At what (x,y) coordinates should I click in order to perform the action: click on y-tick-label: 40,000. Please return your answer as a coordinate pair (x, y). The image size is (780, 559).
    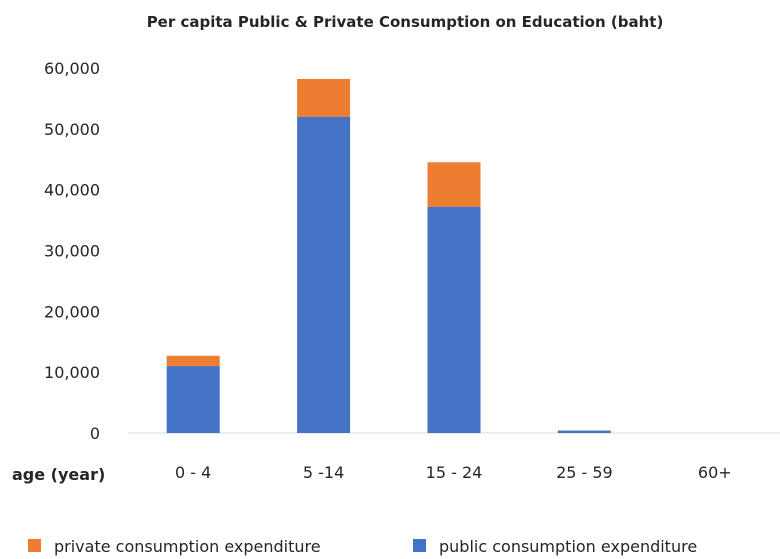
    Looking at the image, I should click on (72, 190).